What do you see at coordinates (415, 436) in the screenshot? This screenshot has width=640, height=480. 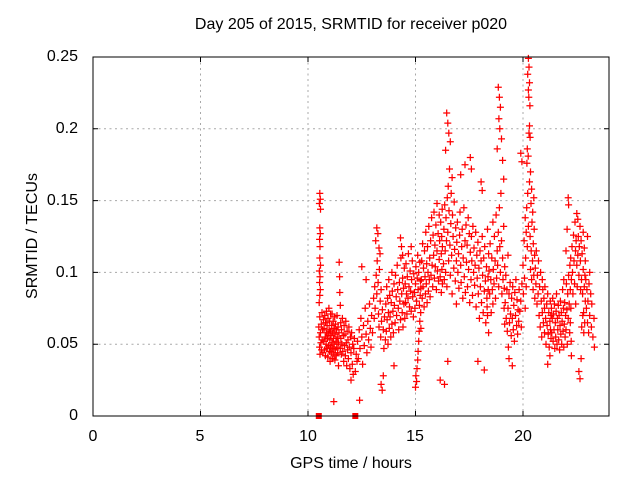 I see `x-tick-label-15: 15` at bounding box center [415, 436].